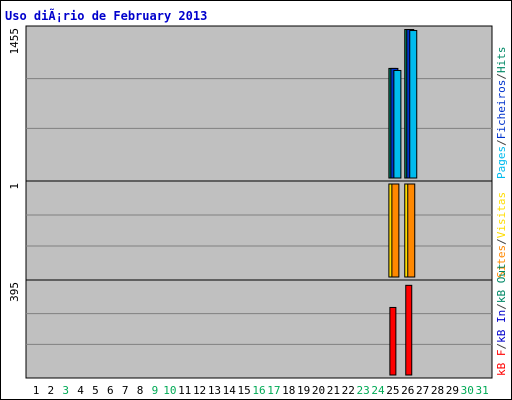  What do you see at coordinates (452, 390) in the screenshot?
I see `x-tick-label: 29` at bounding box center [452, 390].